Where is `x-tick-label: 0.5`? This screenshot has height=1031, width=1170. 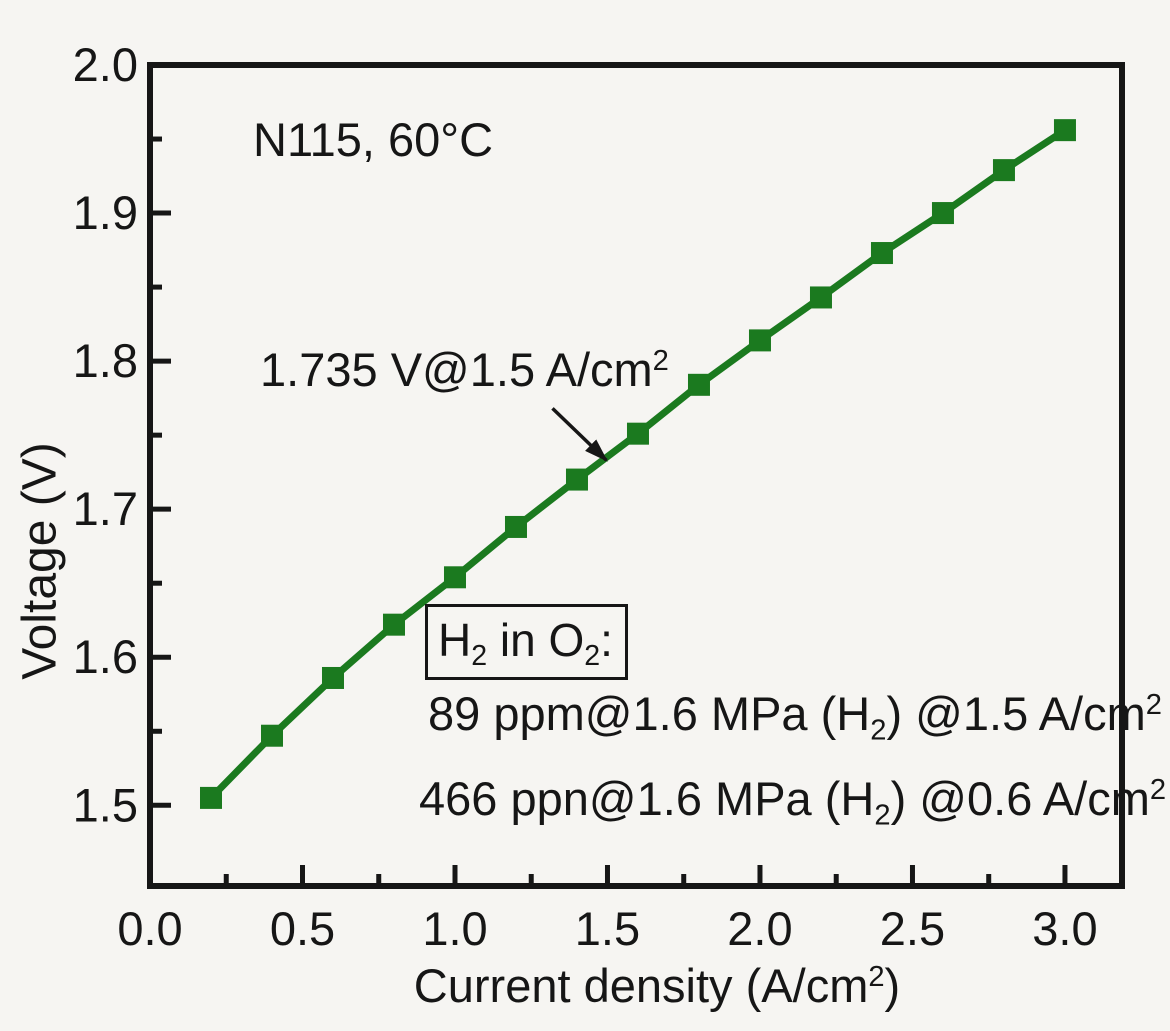 x-tick-label: 0.5 is located at coordinates (302, 928).